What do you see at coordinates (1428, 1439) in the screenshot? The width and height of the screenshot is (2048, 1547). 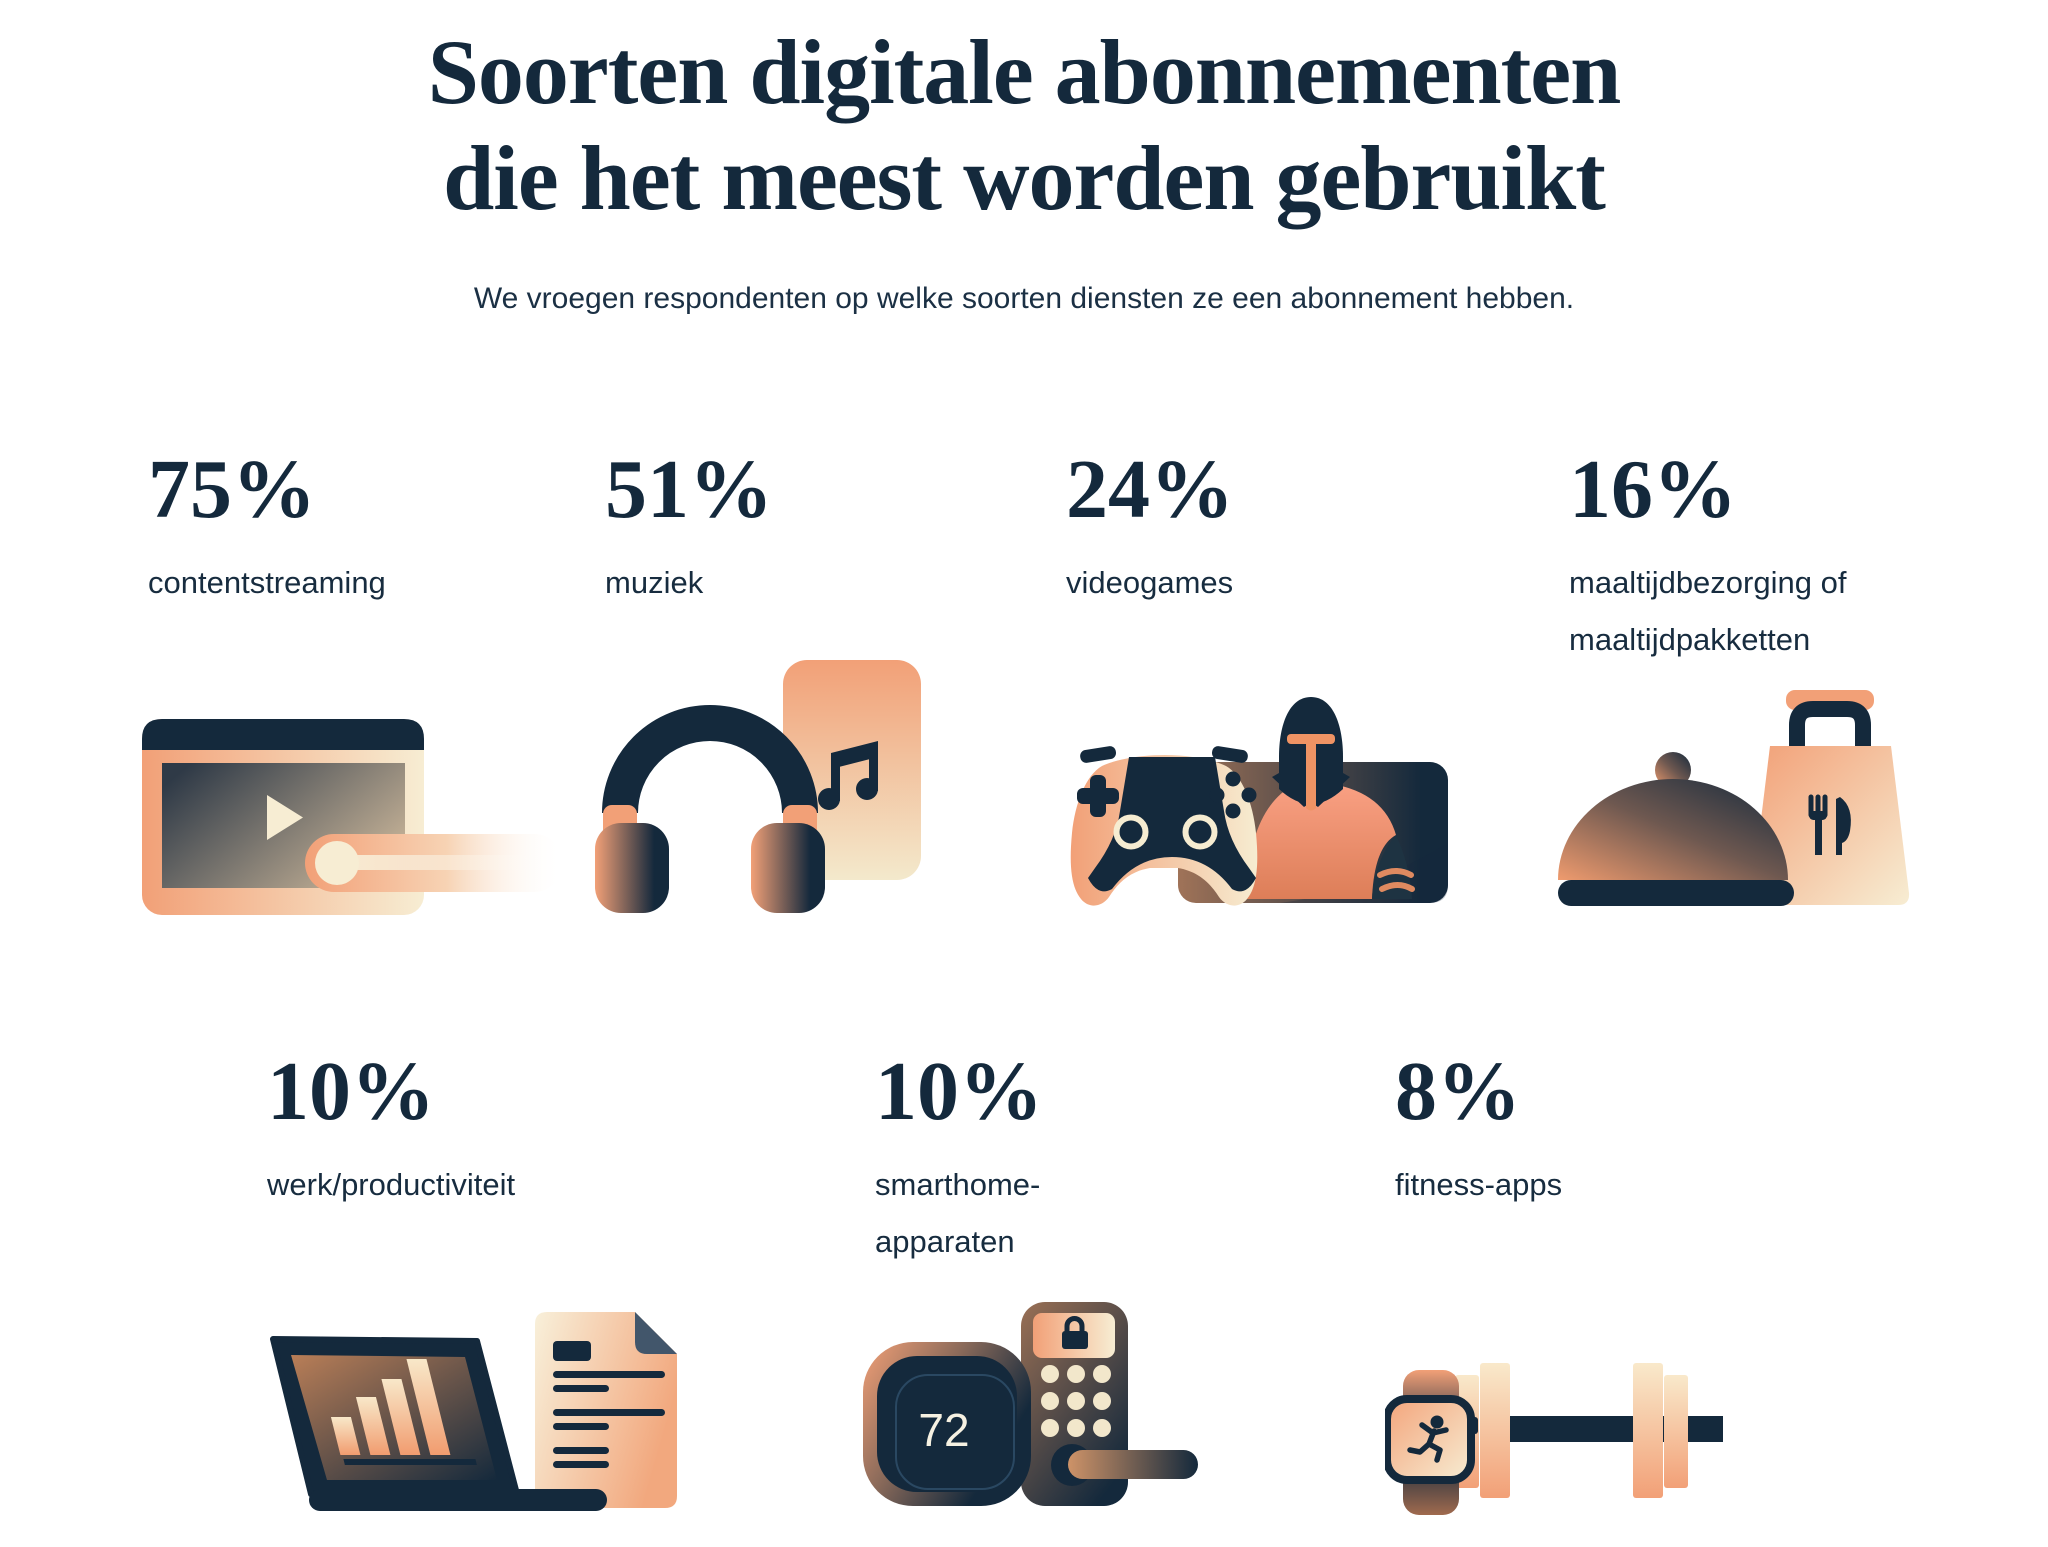 I see `runner-icon` at bounding box center [1428, 1439].